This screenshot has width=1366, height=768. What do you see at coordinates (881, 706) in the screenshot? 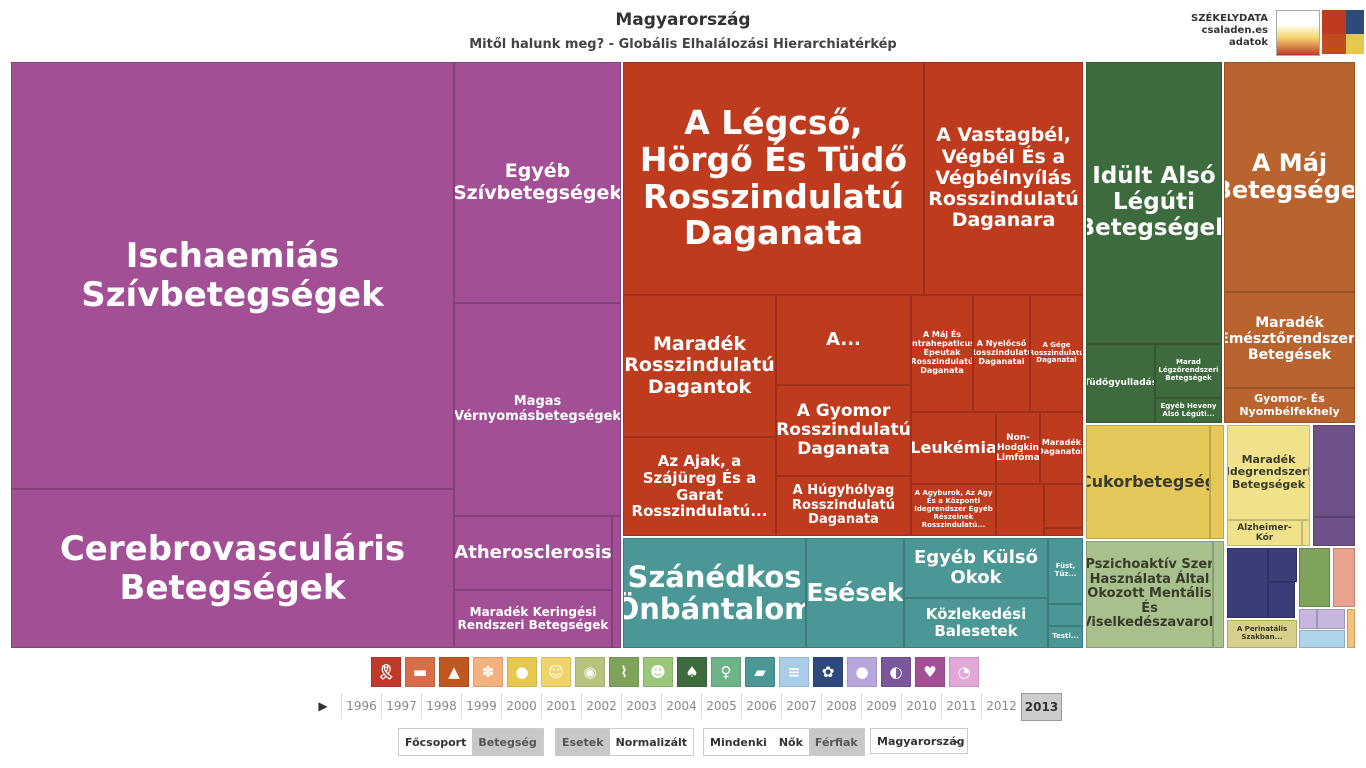
I see `year-2009: 2009` at bounding box center [881, 706].